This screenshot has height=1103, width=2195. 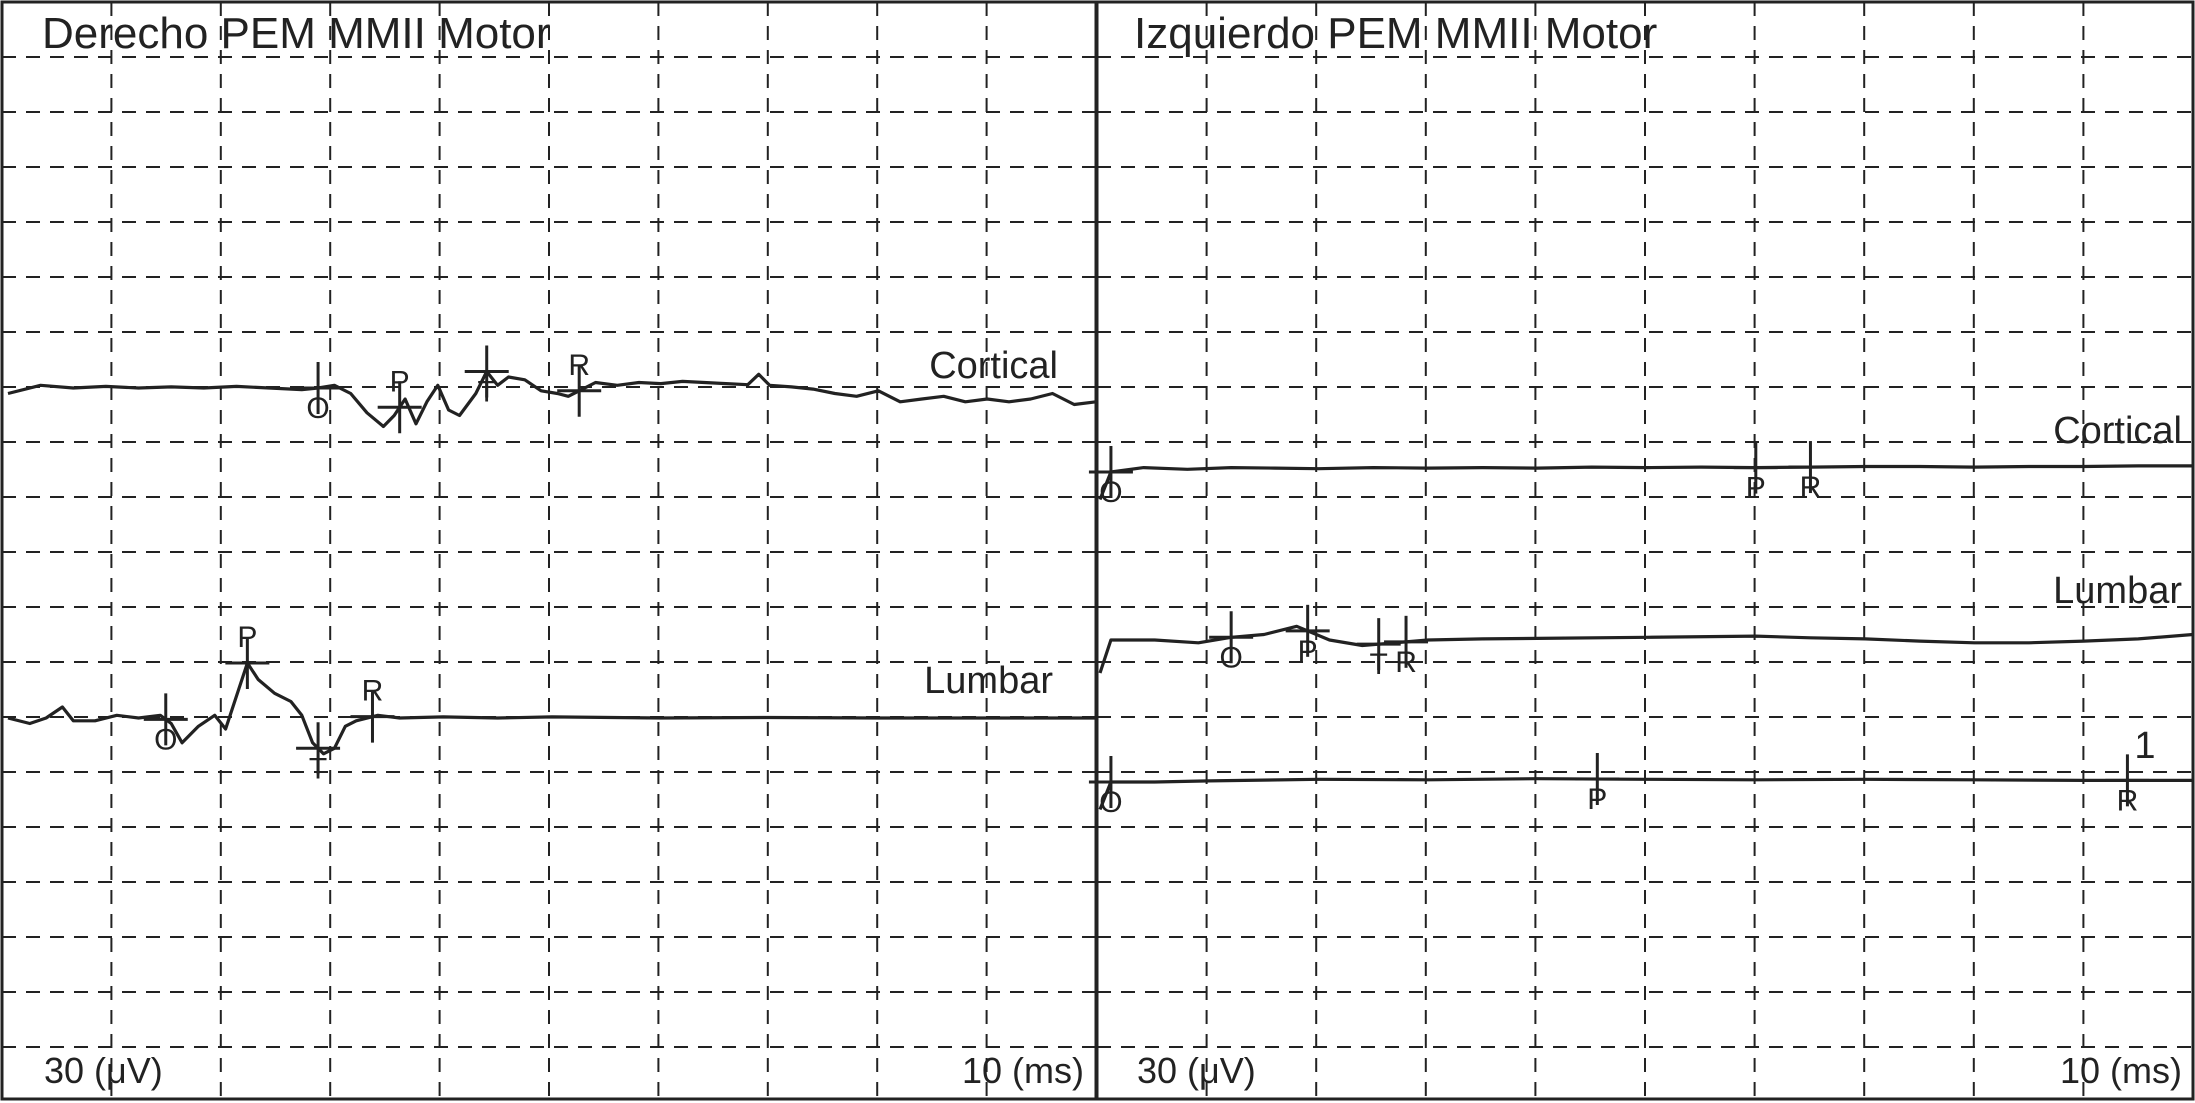 I want to click on izquierdo-lumbar-marker-r-label: R, so click(x=1406, y=662).